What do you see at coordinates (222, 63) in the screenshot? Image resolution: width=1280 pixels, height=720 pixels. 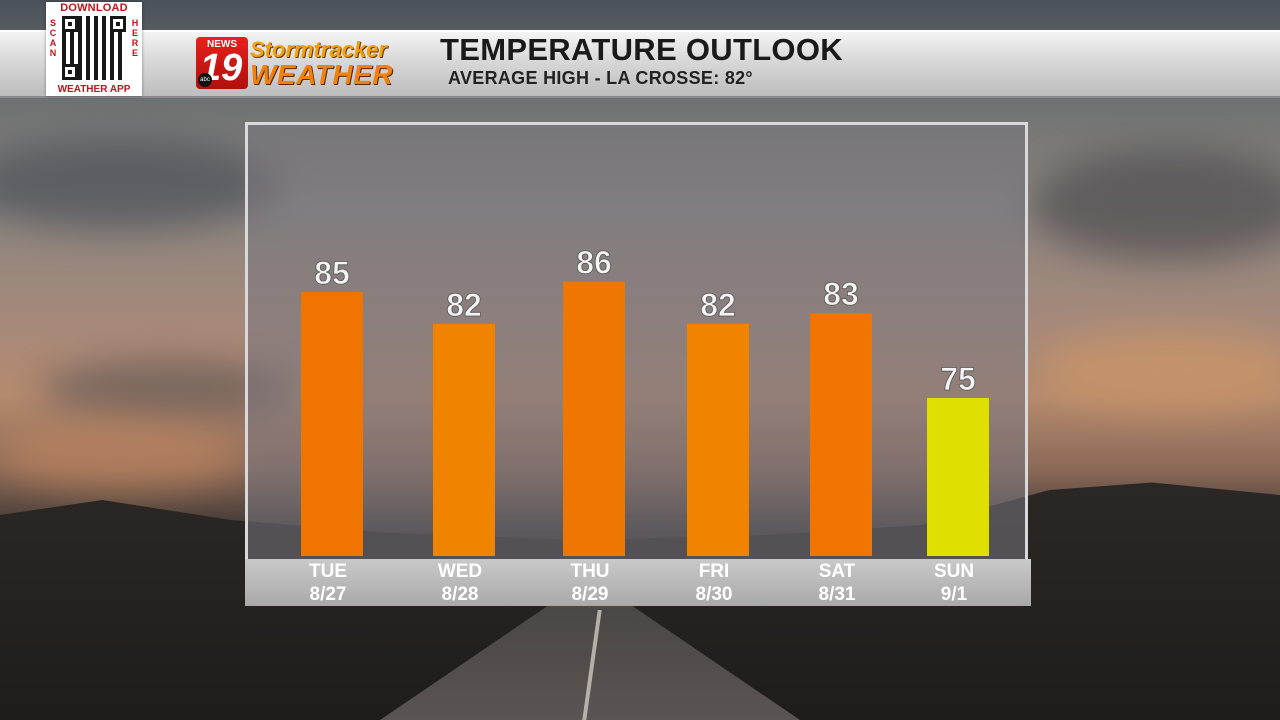 I see `news19-badge: NEWS 19 abc` at bounding box center [222, 63].